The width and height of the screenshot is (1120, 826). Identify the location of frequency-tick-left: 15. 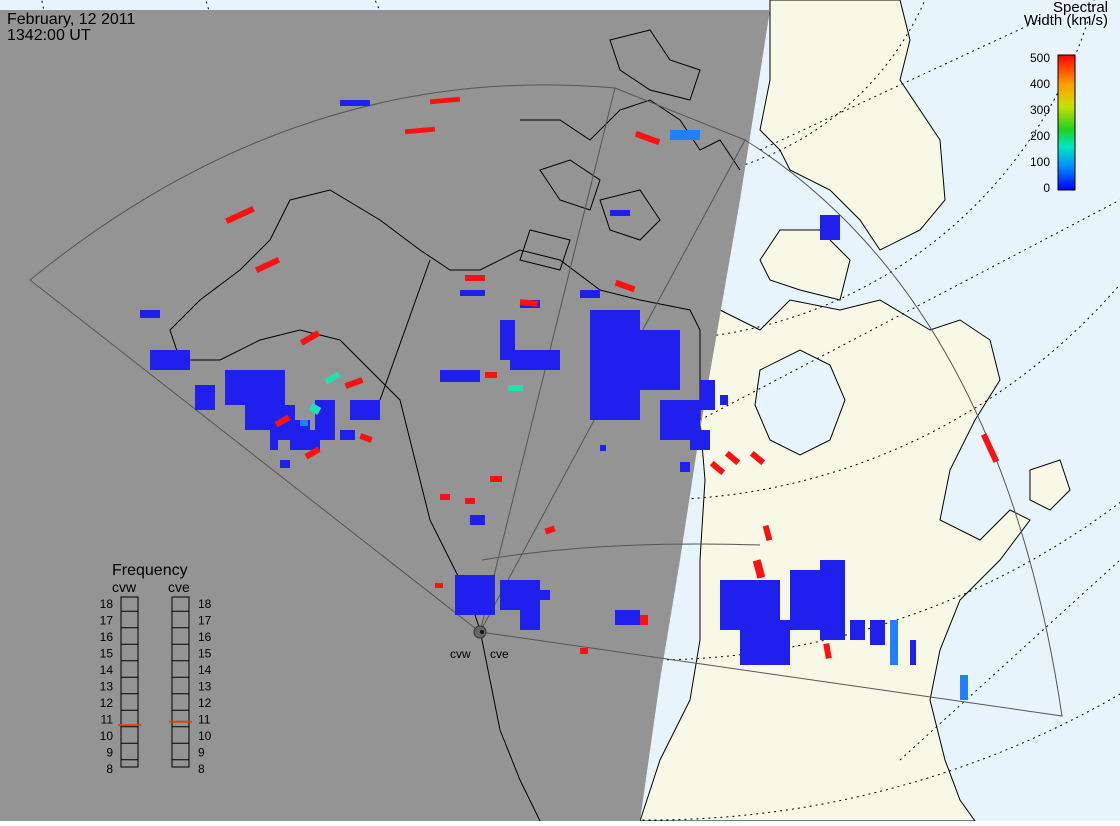
(107, 654).